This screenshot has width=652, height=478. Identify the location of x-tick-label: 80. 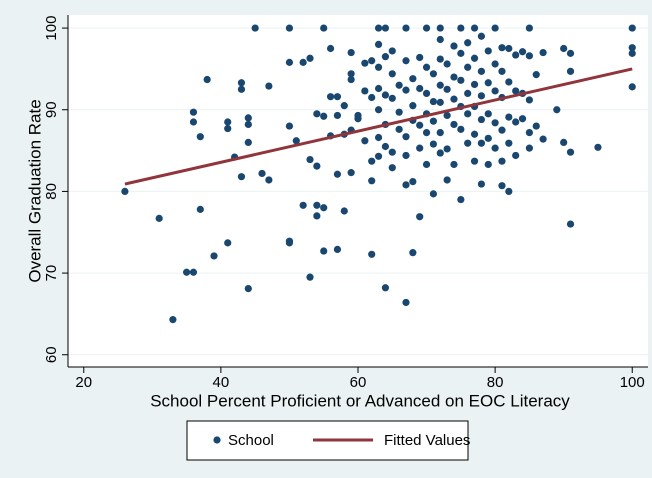
(495, 382).